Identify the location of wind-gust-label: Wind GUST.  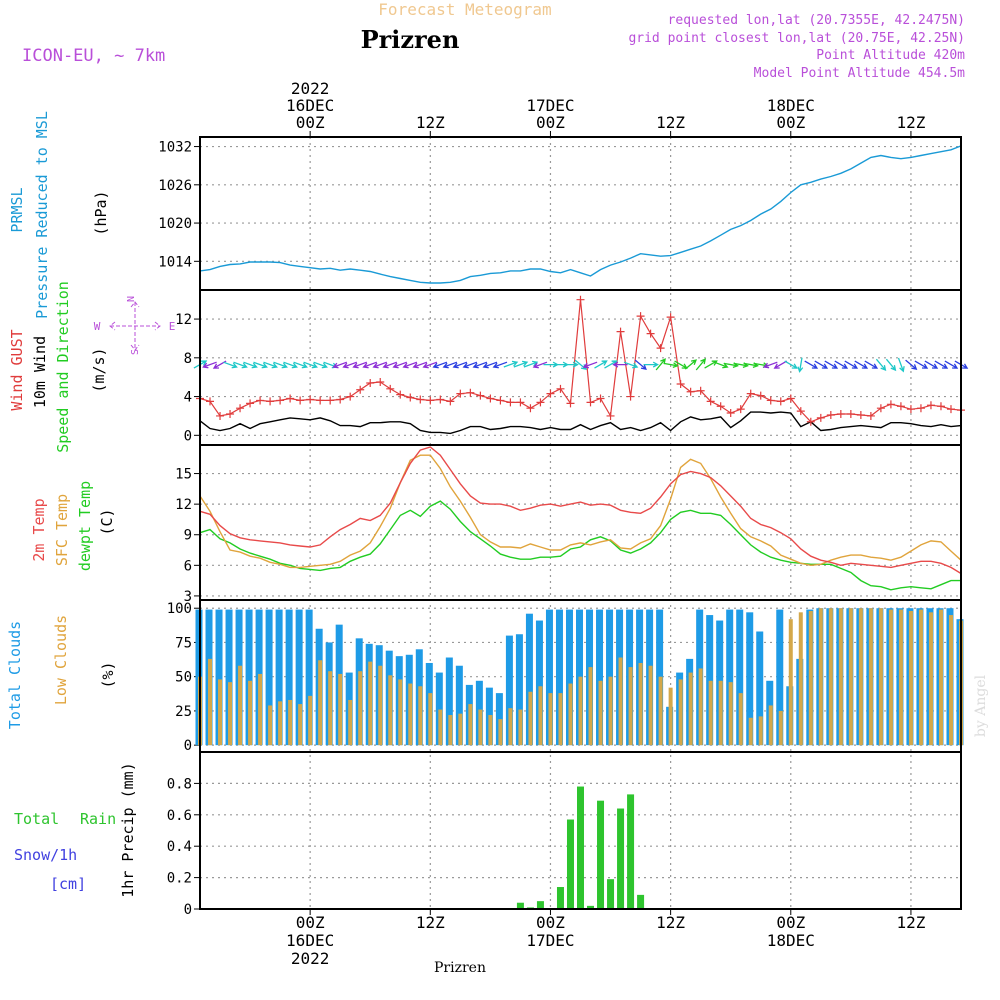
(17, 369).